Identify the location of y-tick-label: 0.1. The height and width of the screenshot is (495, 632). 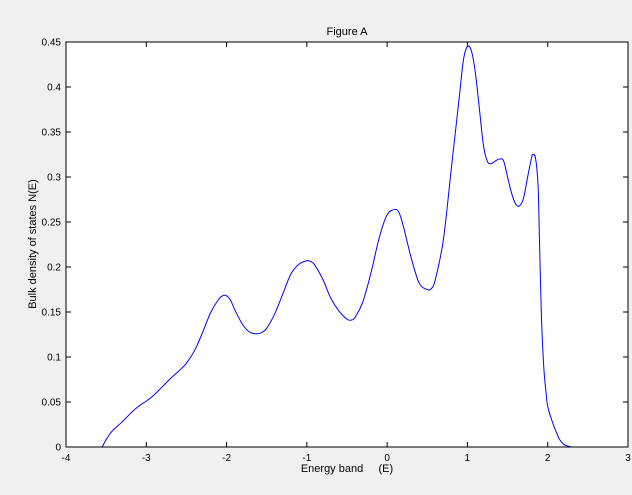
(54, 358).